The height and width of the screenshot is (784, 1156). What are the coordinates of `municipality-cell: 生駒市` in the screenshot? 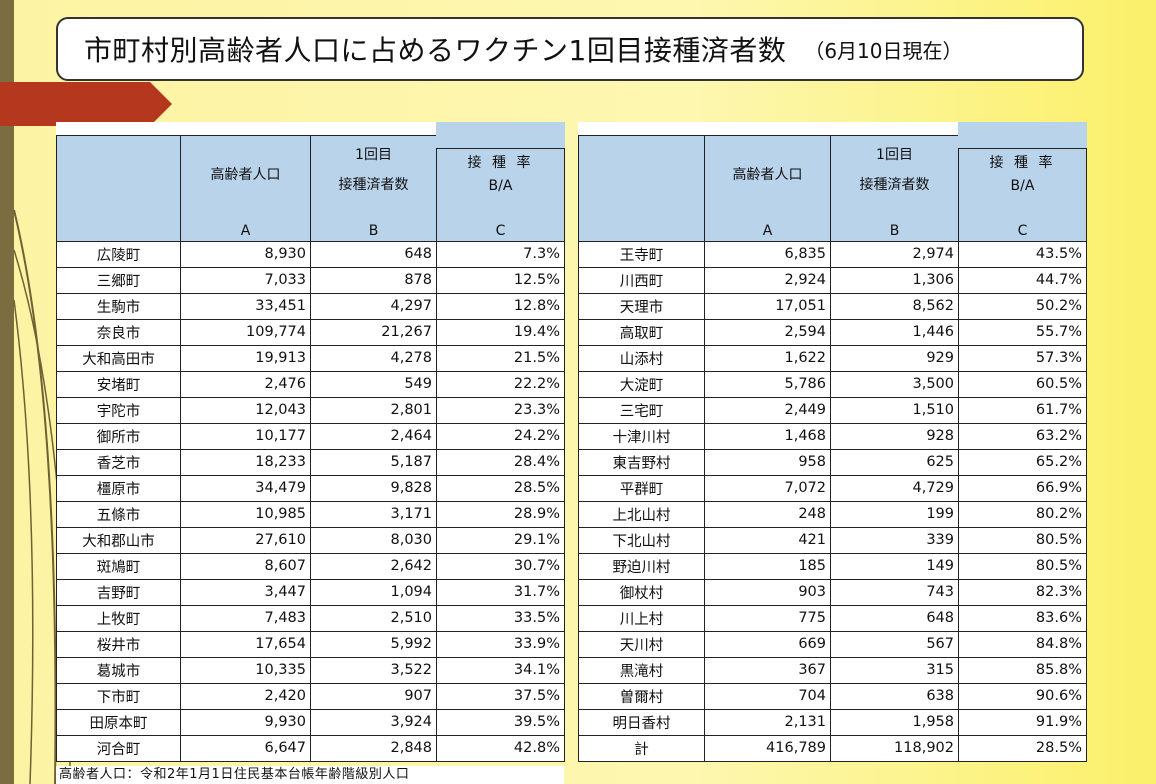 It's located at (118, 306).